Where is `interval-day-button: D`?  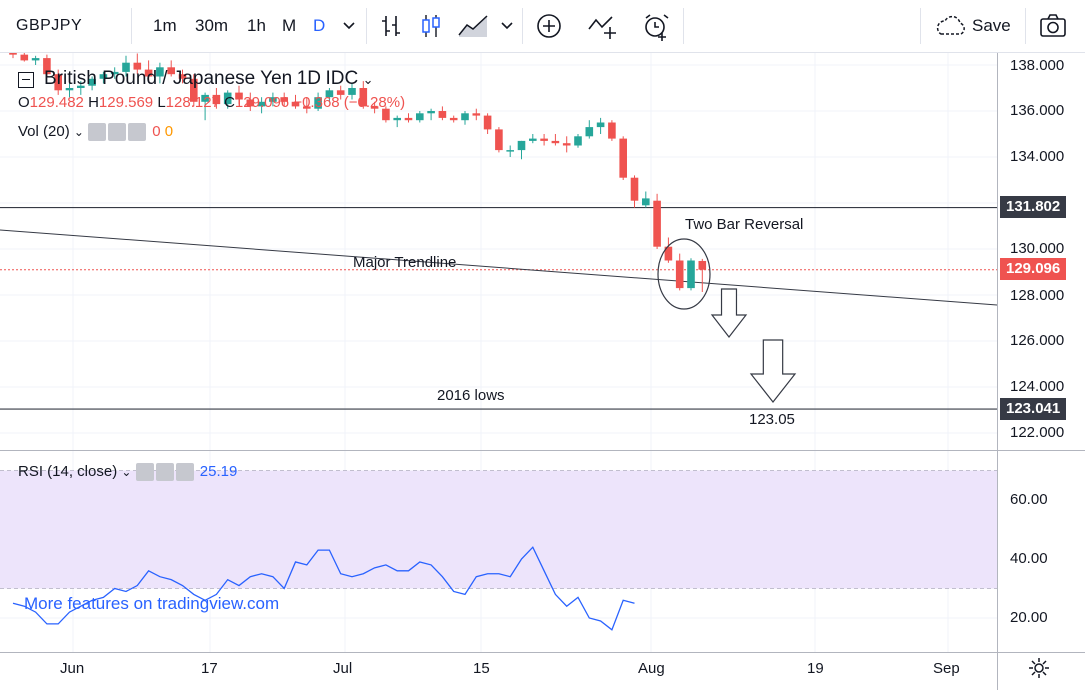 interval-day-button: D is located at coordinates (319, 25).